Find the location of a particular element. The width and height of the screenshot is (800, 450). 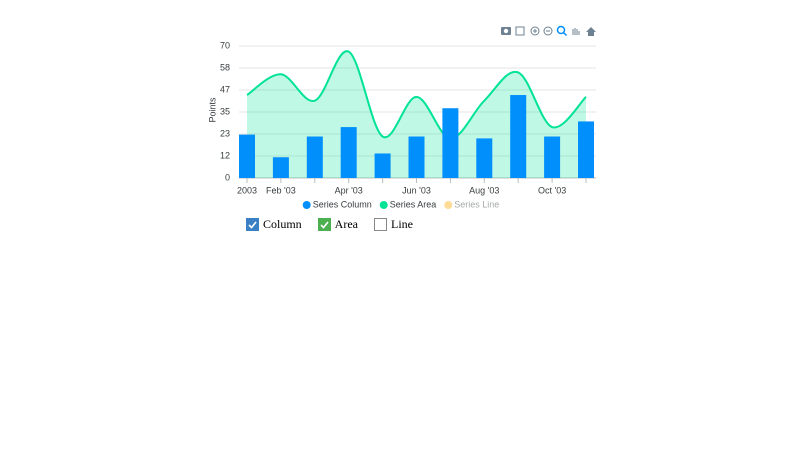

y-tick-label: 12 is located at coordinates (225, 155).